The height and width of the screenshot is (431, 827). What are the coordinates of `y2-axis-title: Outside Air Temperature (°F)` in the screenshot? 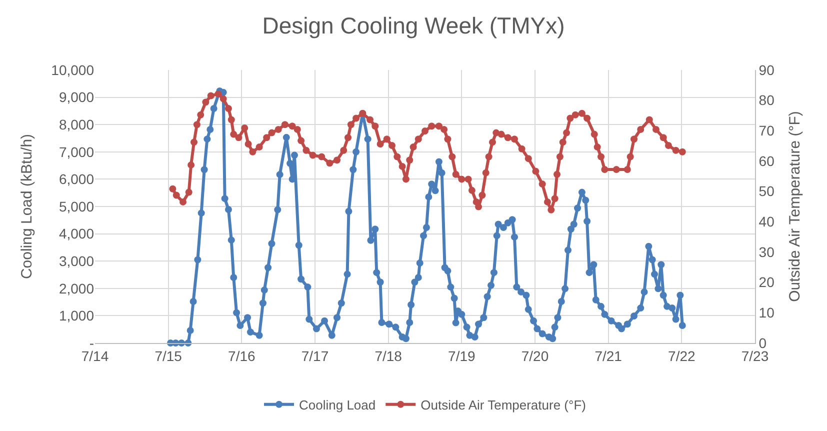 It's located at (795, 206).